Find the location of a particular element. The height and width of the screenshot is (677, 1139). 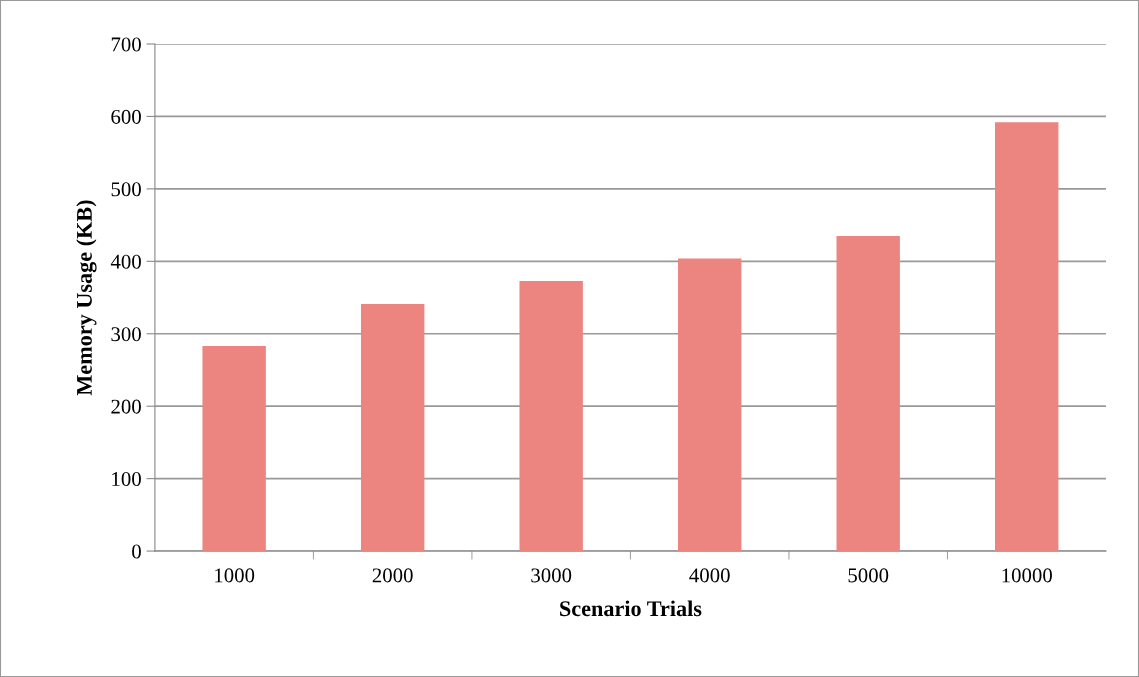

x-tick-label: 2000 is located at coordinates (392, 575).